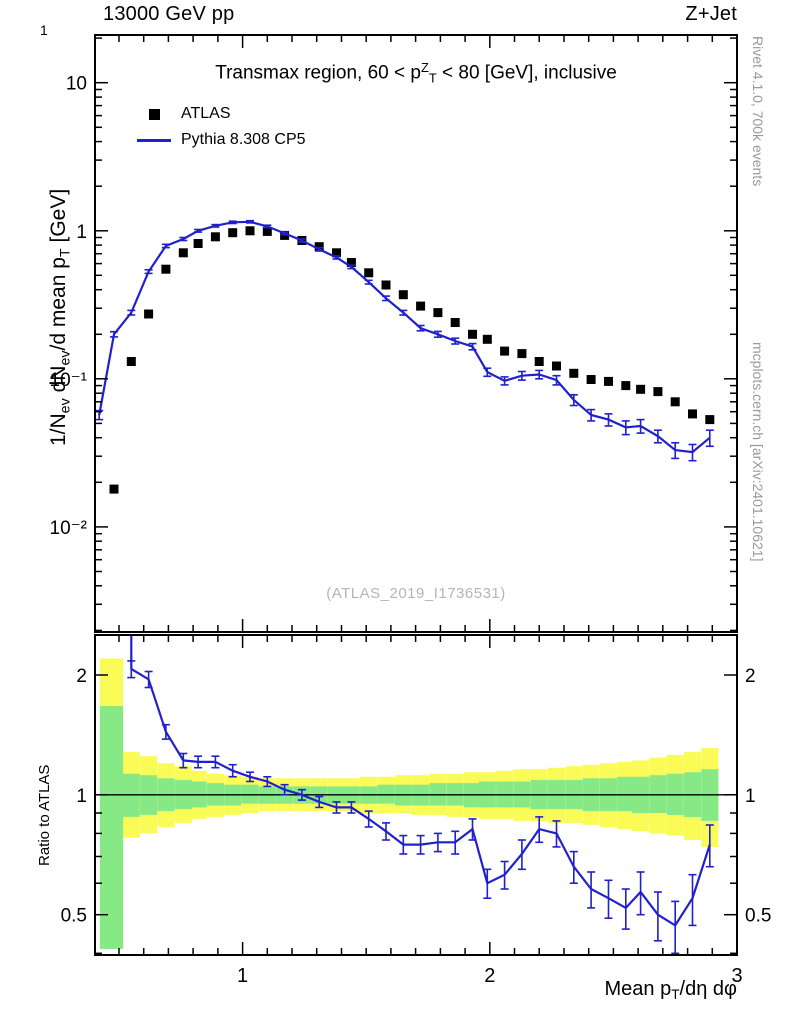  I want to click on analysis-watermark: (ATLAS_2019_I1736531), so click(416, 593).